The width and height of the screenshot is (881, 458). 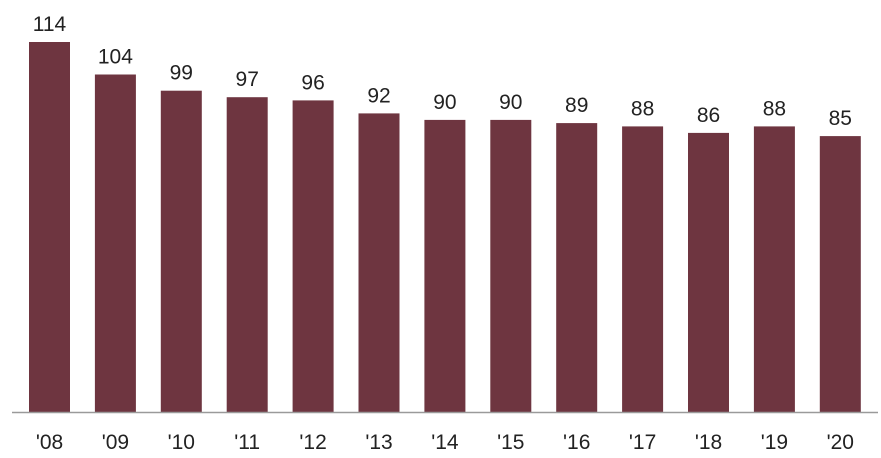 I want to click on x-tick-labels-group: '08 '09 '10 '11 '12 '13 '14 '15 '16 '17 '18 '19 '20, so click(x=445, y=442).